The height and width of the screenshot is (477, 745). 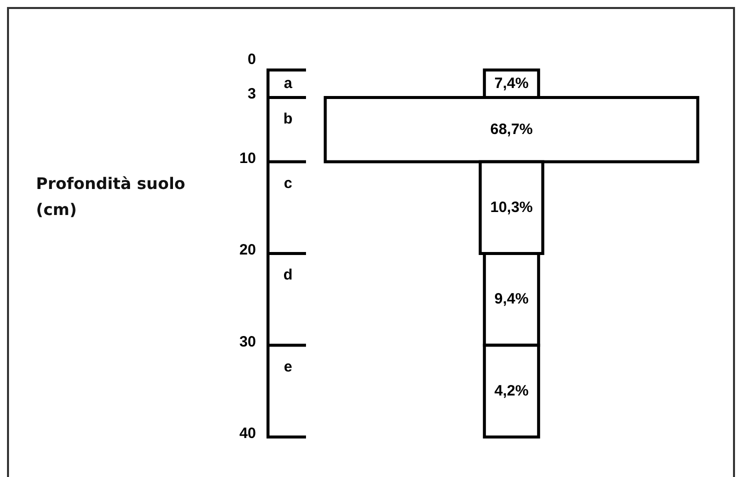 I want to click on text: 3, so click(x=252, y=94).